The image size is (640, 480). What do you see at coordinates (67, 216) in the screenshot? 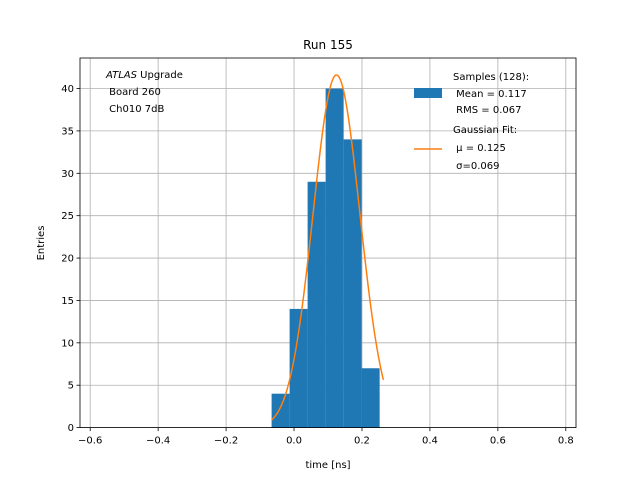
I see `y-tick-label: 25` at bounding box center [67, 216].